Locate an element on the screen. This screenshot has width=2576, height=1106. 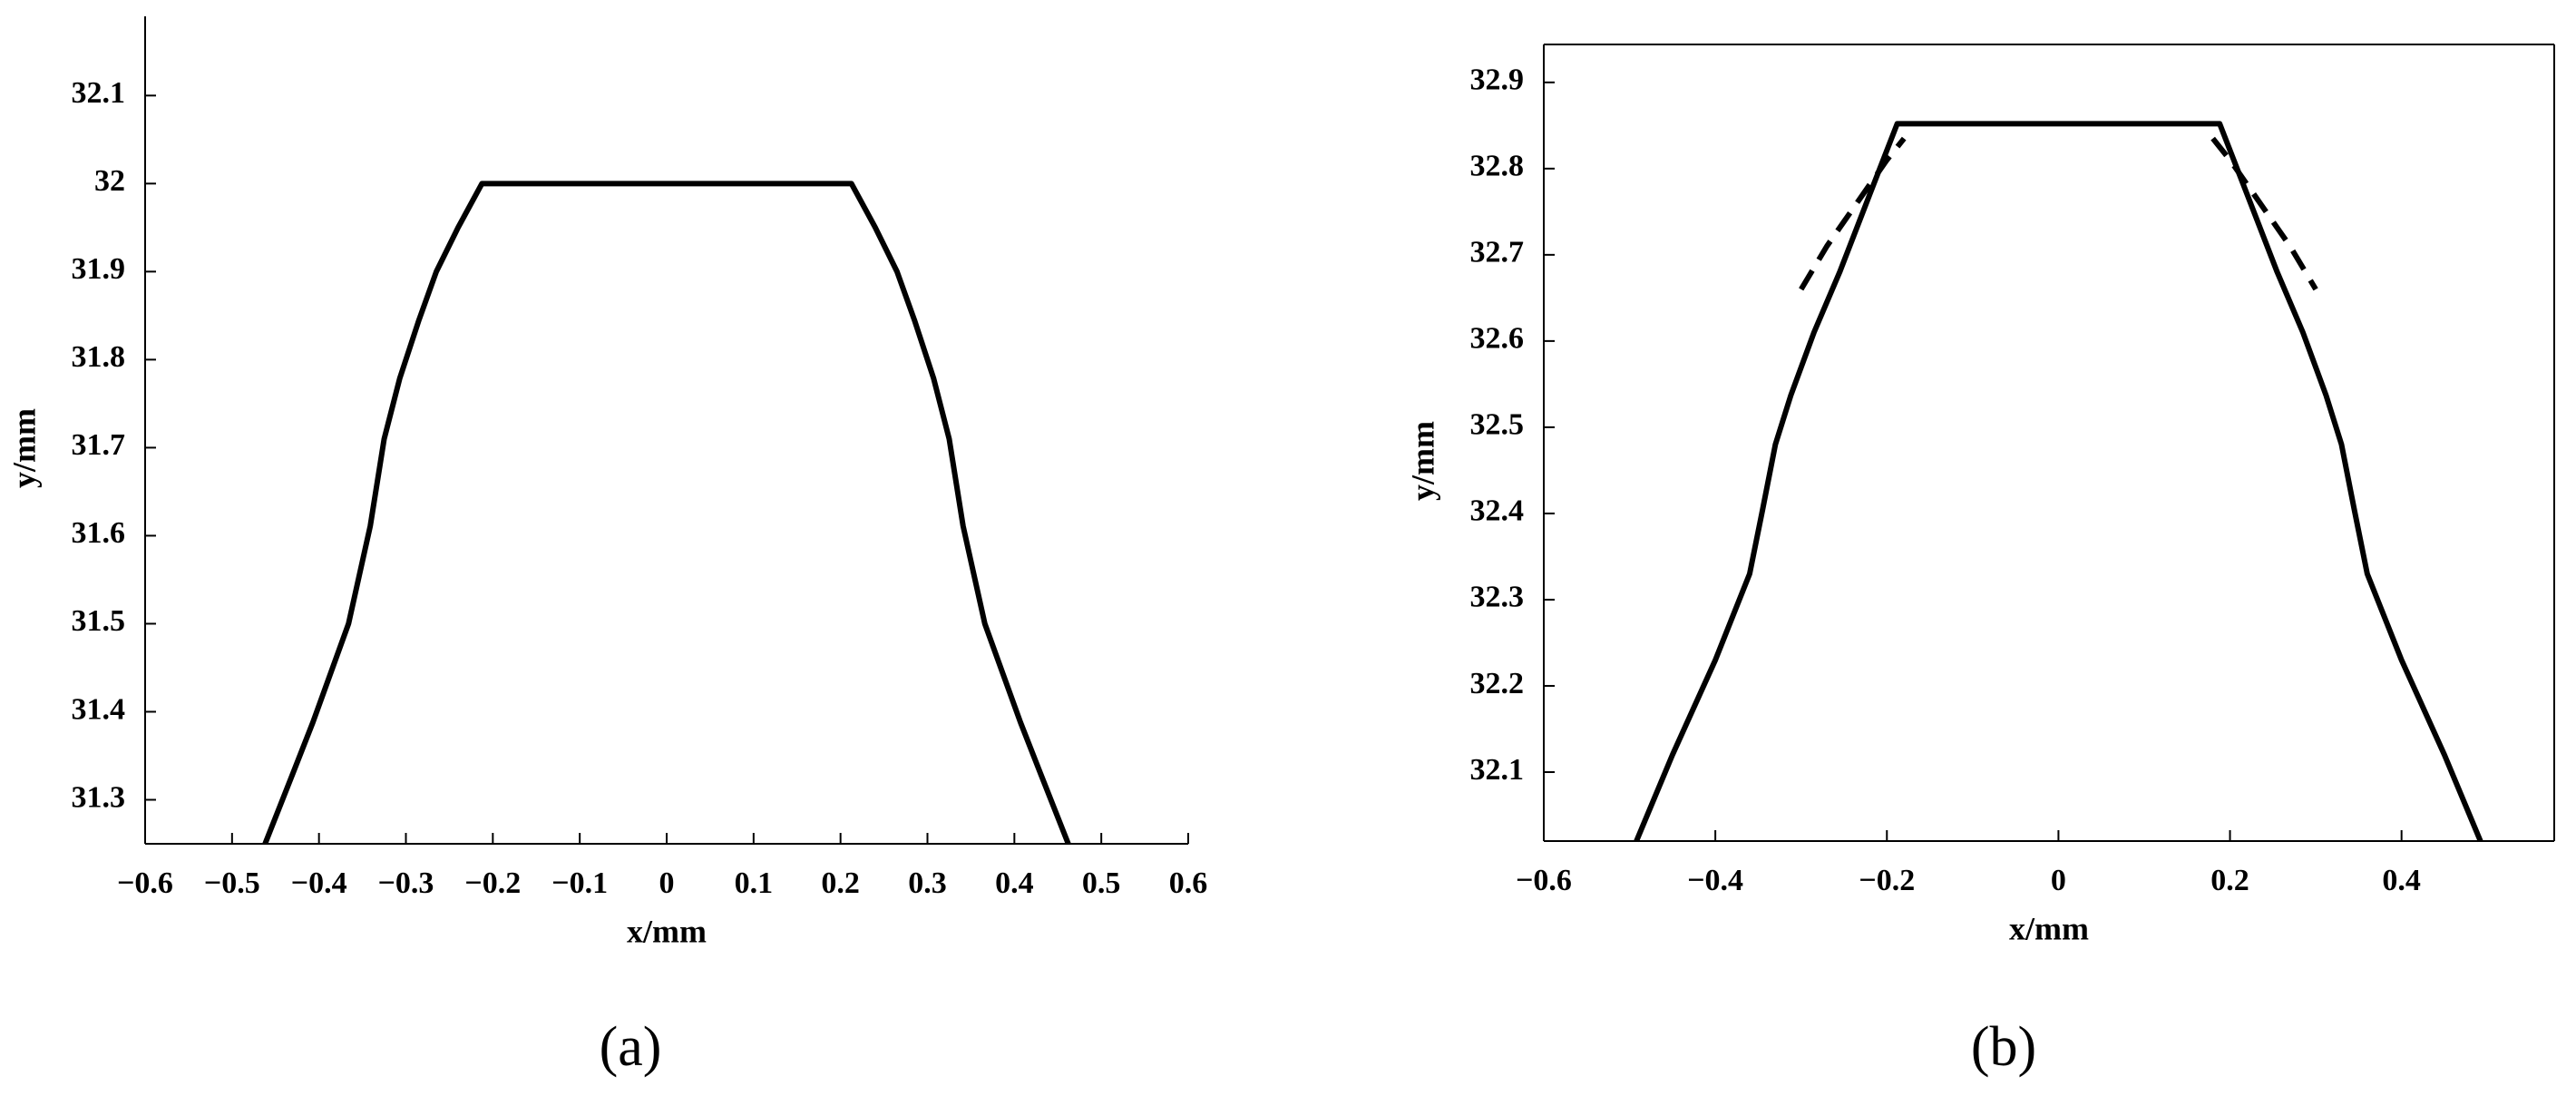
panel-label: (b) is located at coordinates (2003, 1047).